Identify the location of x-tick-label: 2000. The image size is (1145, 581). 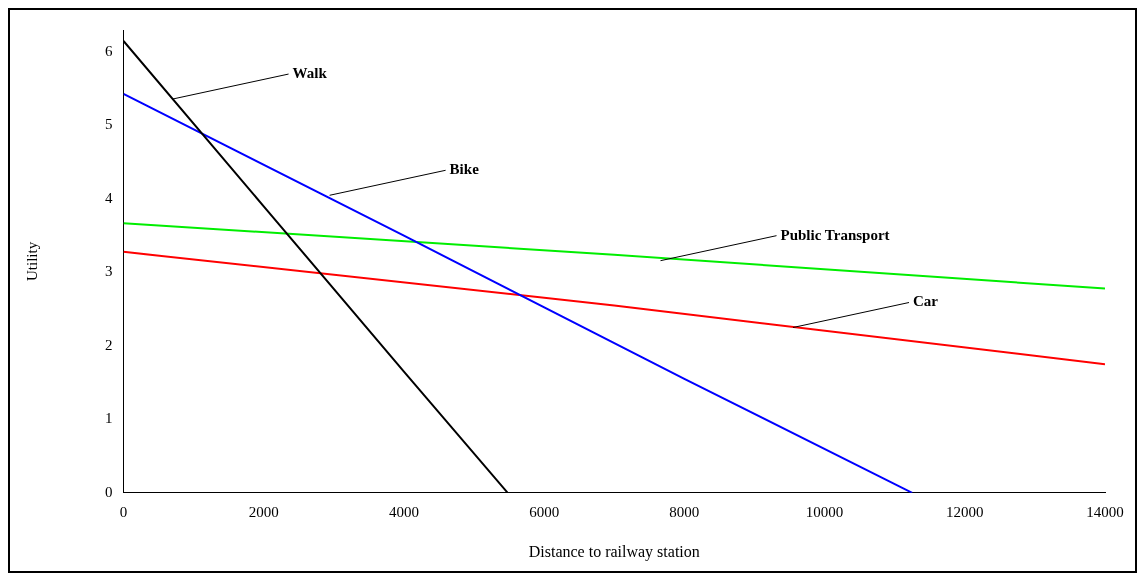
(263, 511).